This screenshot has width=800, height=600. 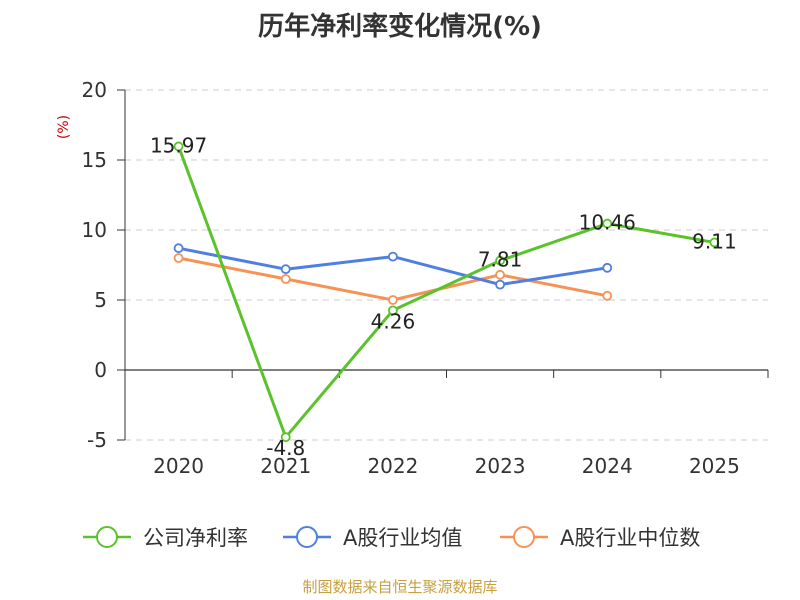 I want to click on x-tick-label: 2023, so click(x=500, y=466).